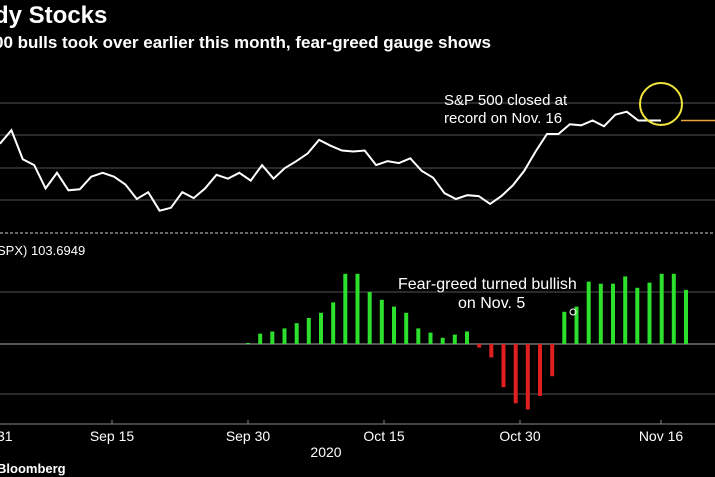 Image resolution: width=715 pixels, height=477 pixels. Describe the element at coordinates (491, 303) in the screenshot. I see `annotation-bullish-line2: on Nov. 5` at that location.